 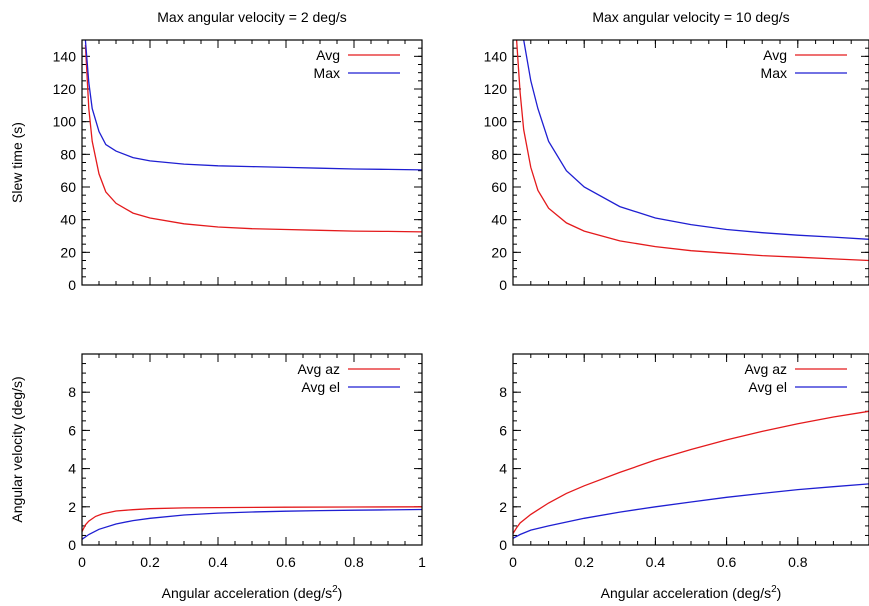 What do you see at coordinates (422, 562) in the screenshot?
I see `x-tick-label: 1` at bounding box center [422, 562].